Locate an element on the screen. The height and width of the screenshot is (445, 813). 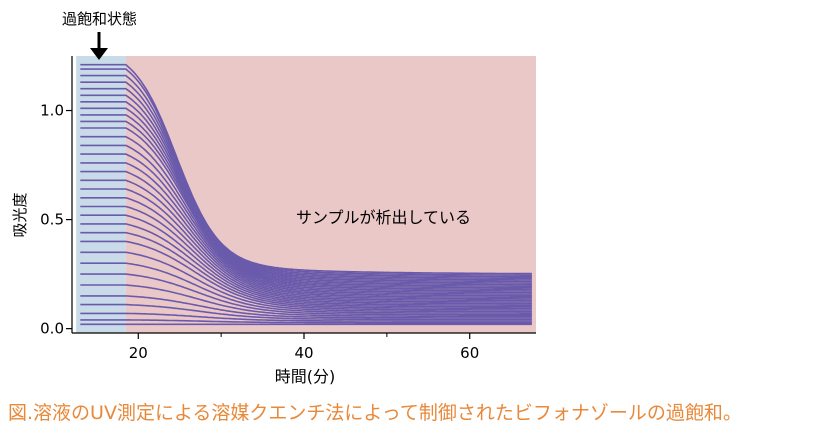
figure-caption: 図.溶液のUV測定による溶媒クエンチ法によって制御されたビフォナゾールの過飽和。 is located at coordinates (375, 413).